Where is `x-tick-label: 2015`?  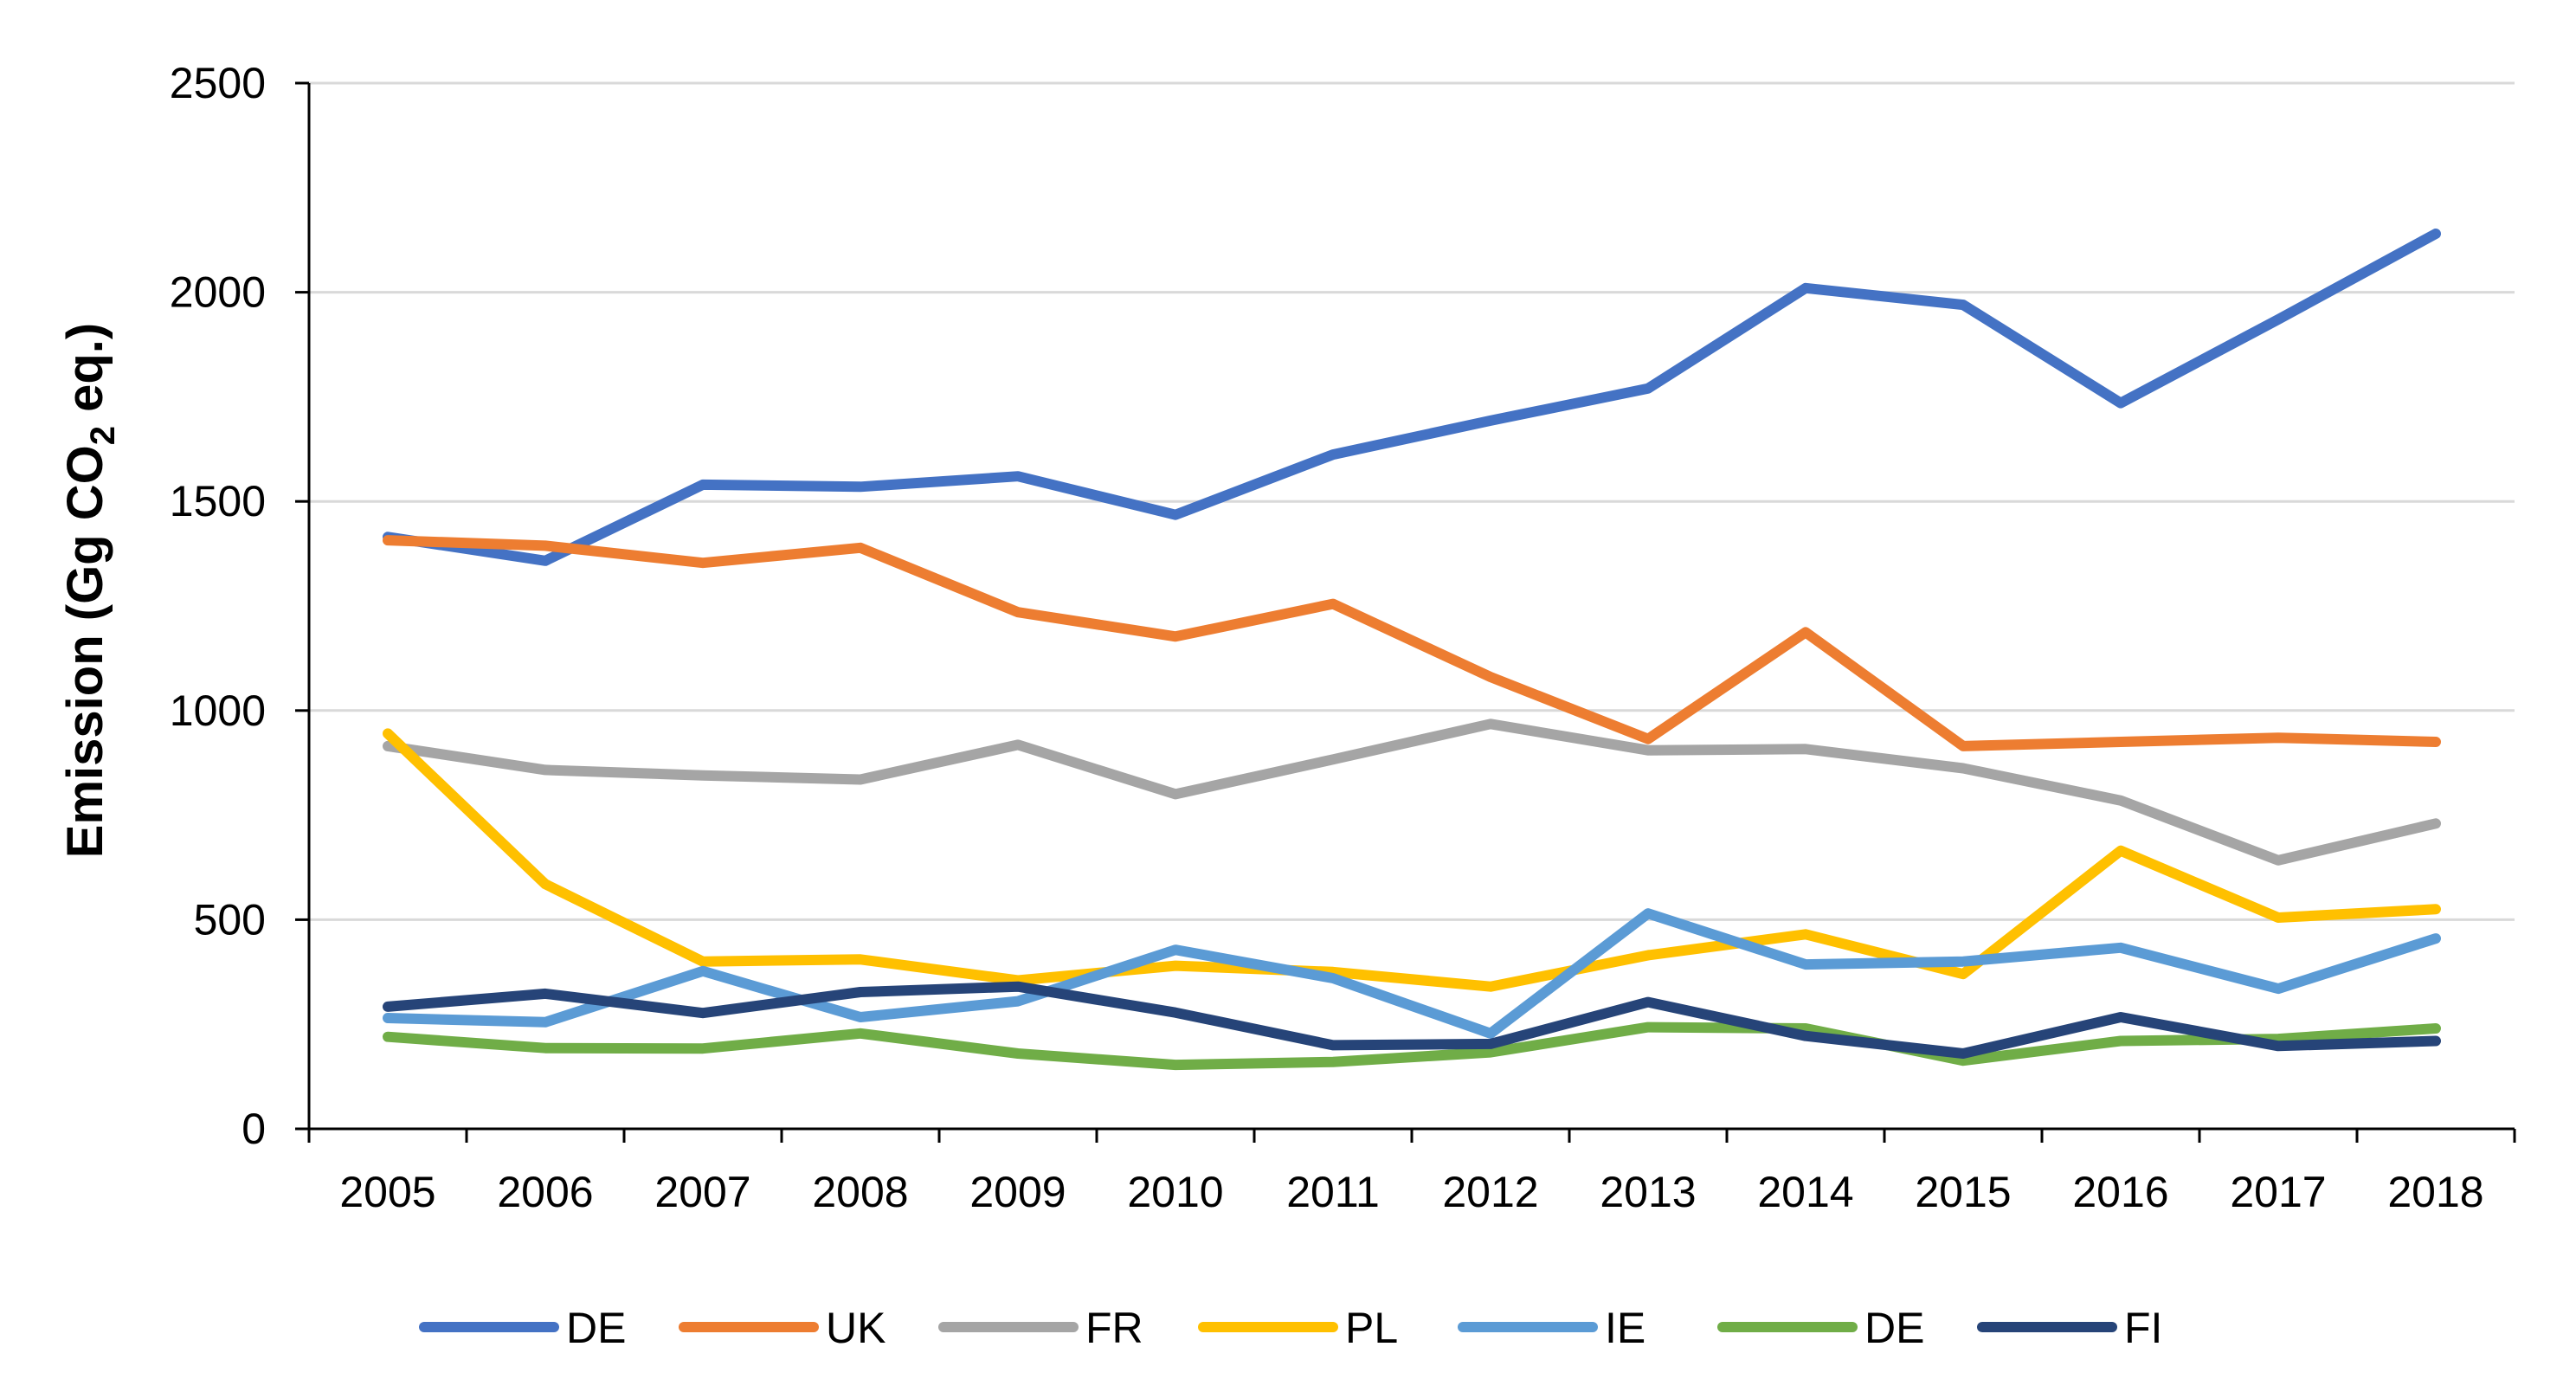
x-tick-label: 2015 is located at coordinates (1963, 1192).